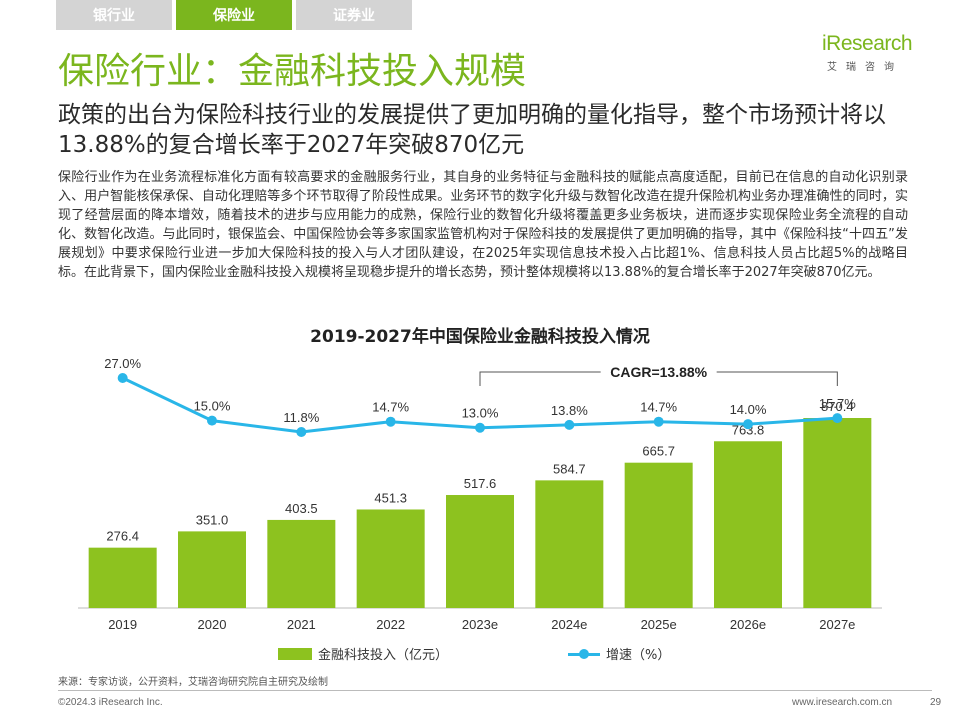 This screenshot has height=720, width=960. I want to click on x-tick-2024e: 2024e, so click(569, 624).